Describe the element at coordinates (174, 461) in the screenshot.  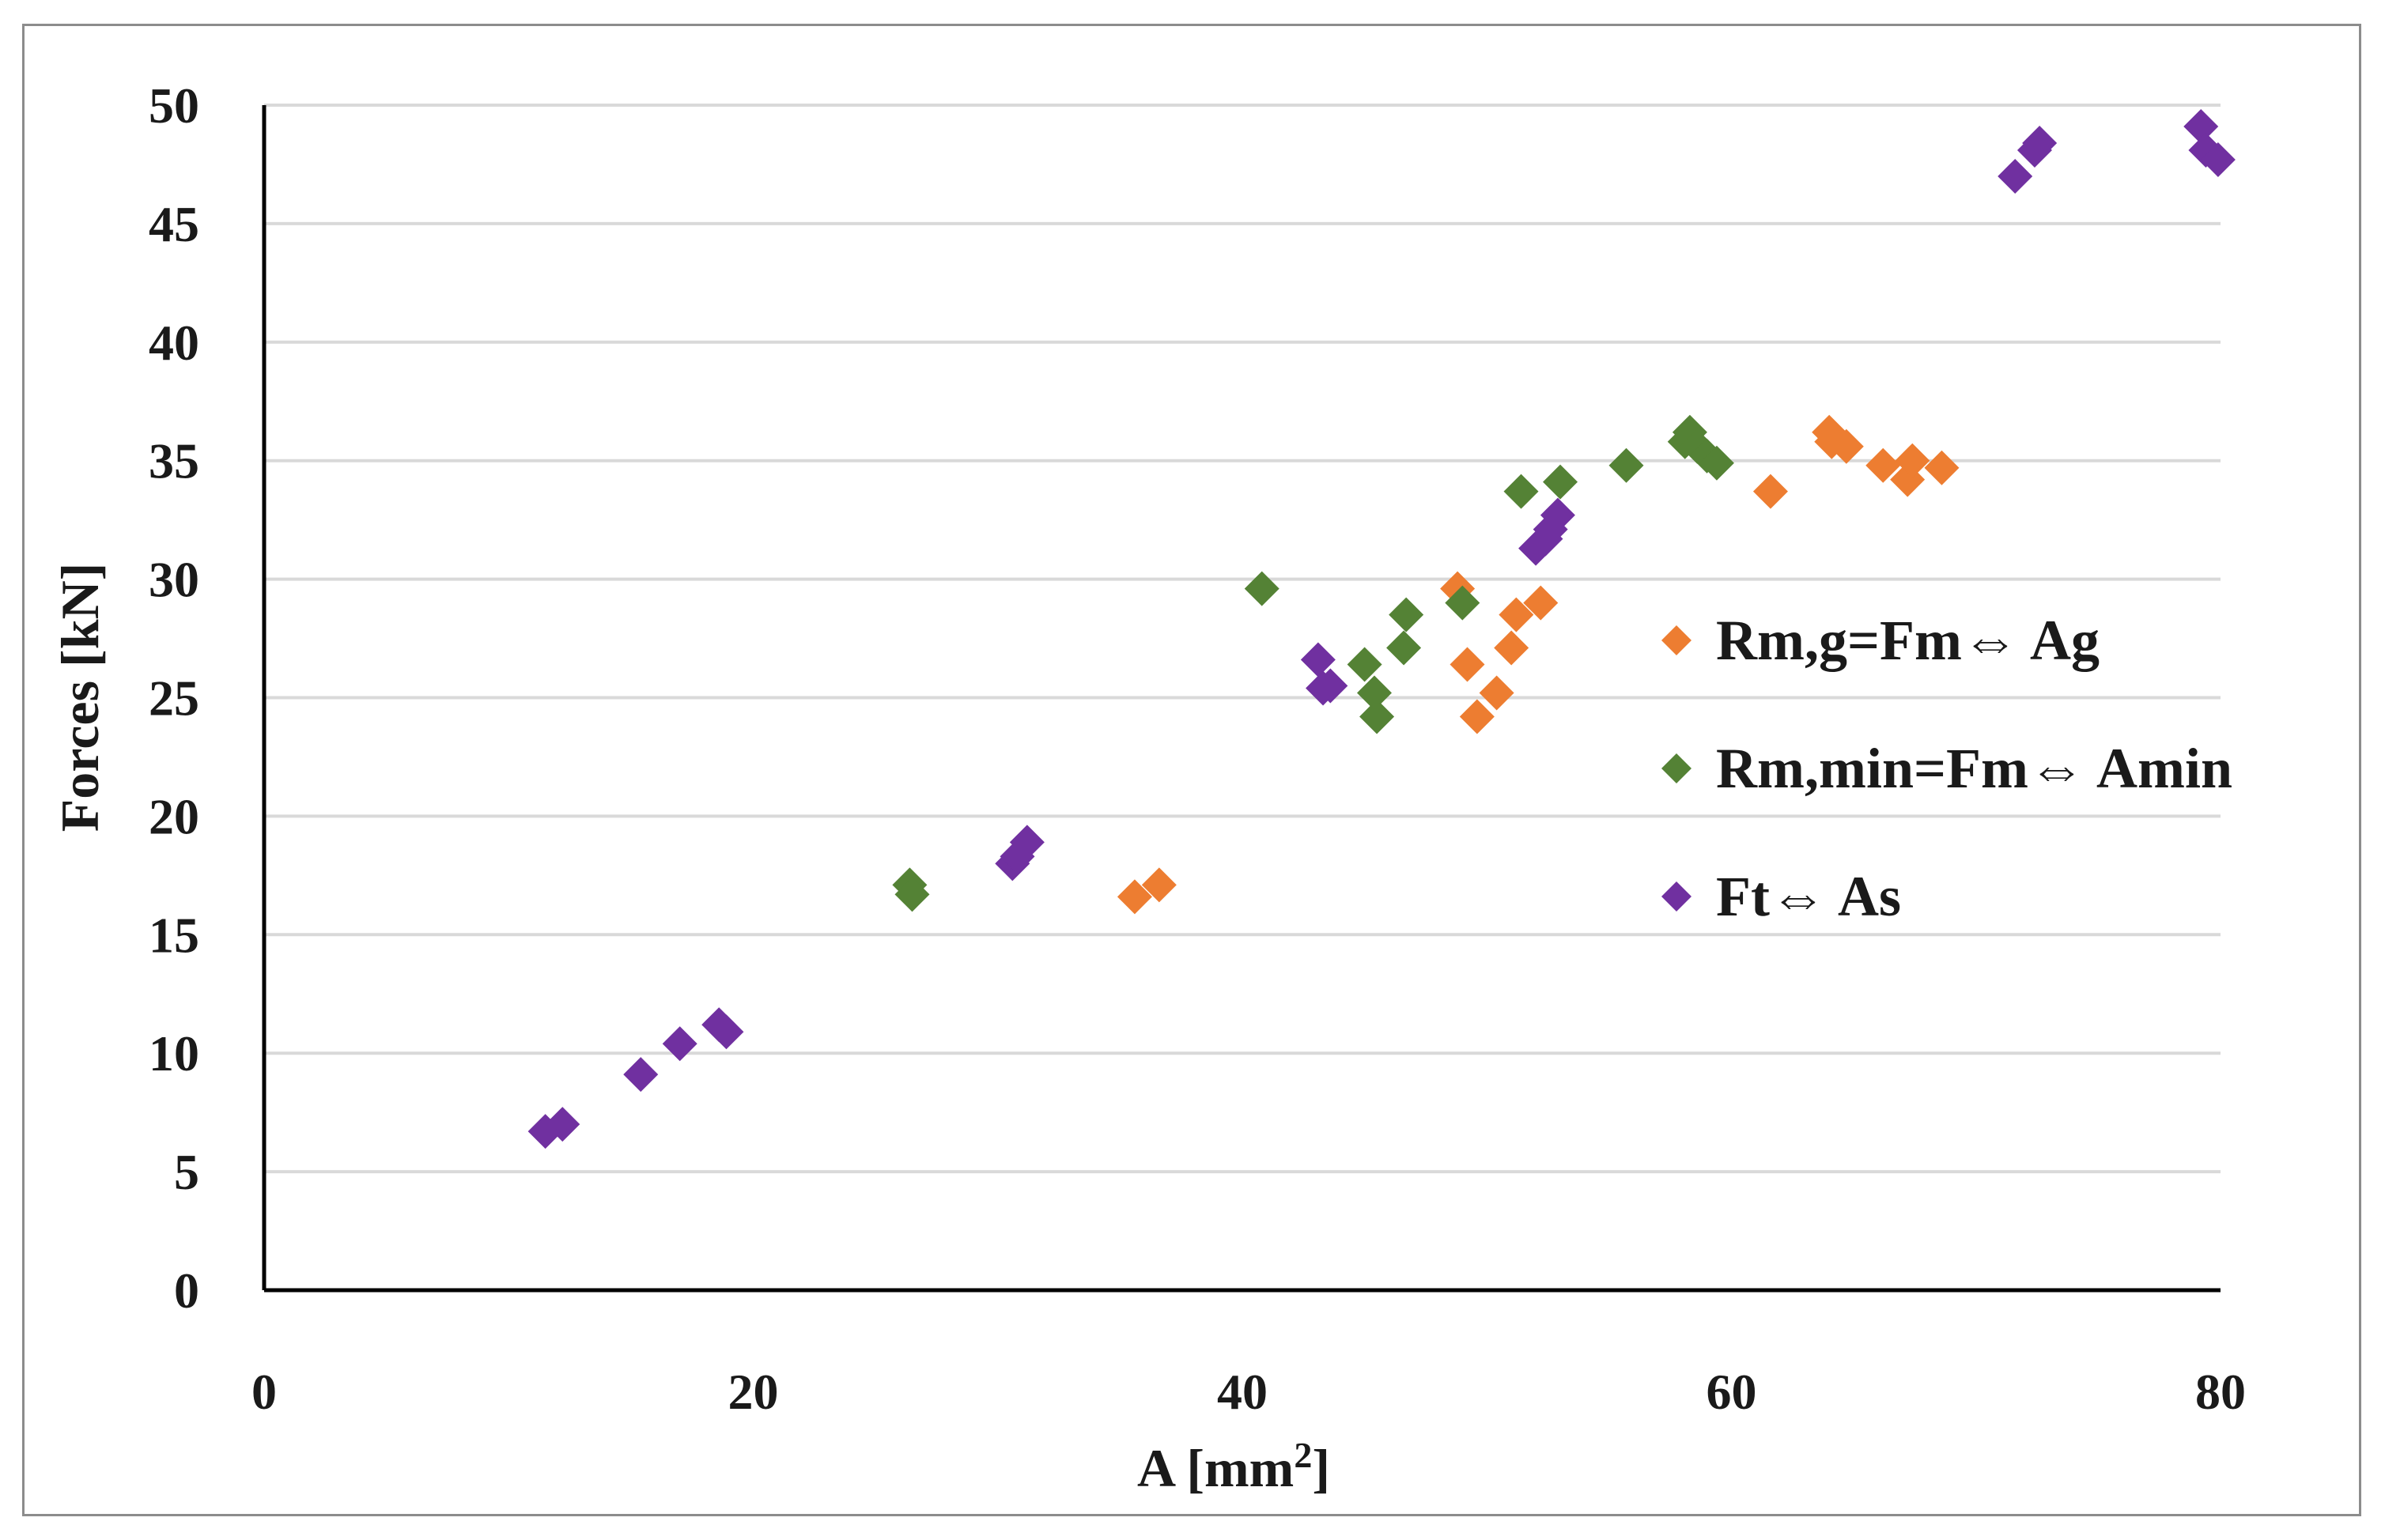
I see `y-tick-label: 35` at that location.